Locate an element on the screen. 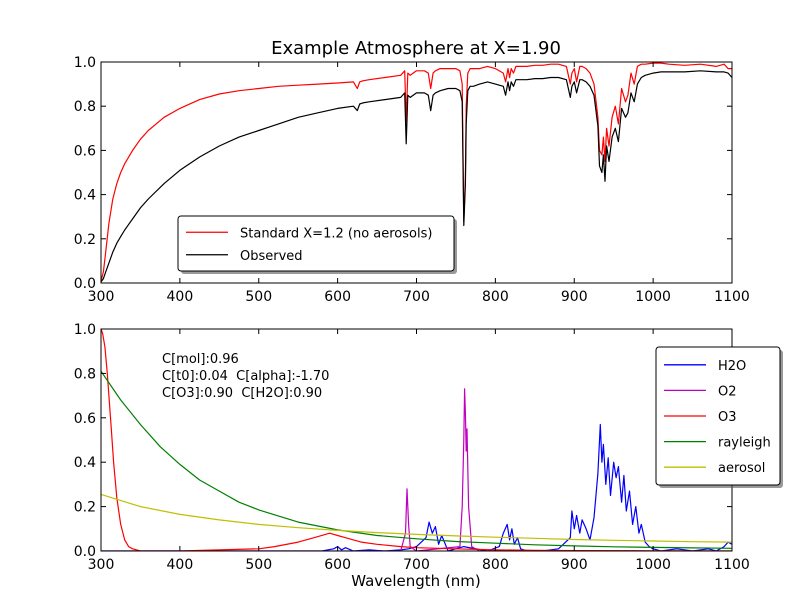  legend-label-rayleigh: rayleigh is located at coordinates (744, 443).